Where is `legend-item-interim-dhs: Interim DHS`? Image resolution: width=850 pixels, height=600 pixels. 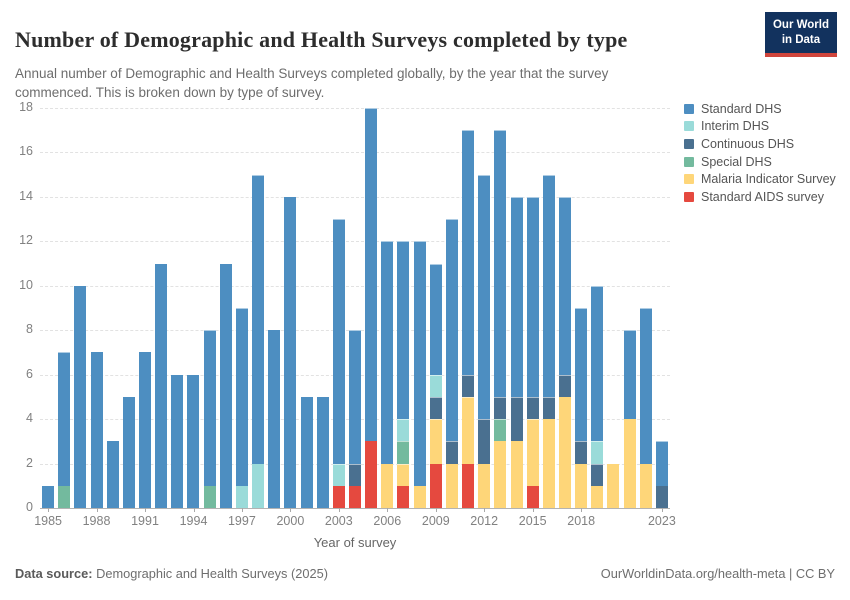 legend-item-interim-dhs: Interim DHS is located at coordinates (760, 127).